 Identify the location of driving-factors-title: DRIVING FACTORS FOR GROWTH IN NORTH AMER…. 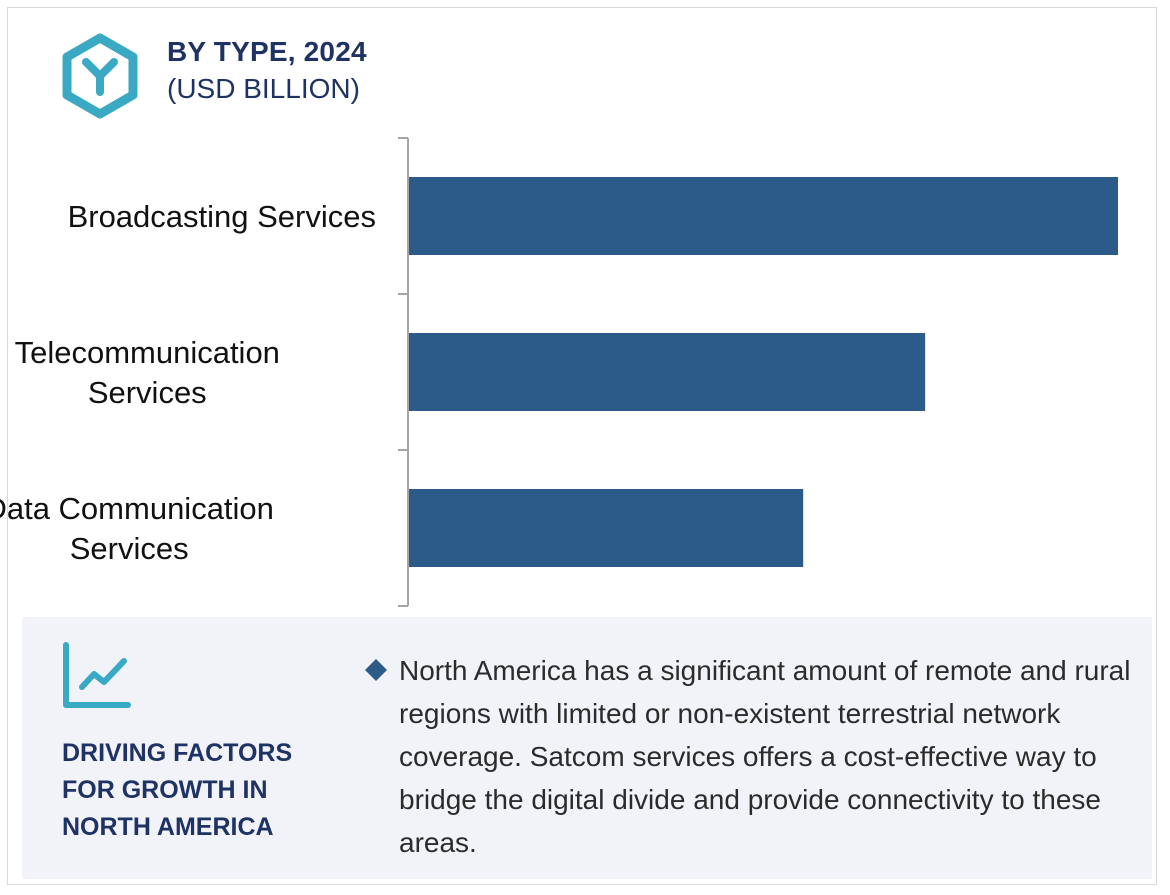
(177, 790).